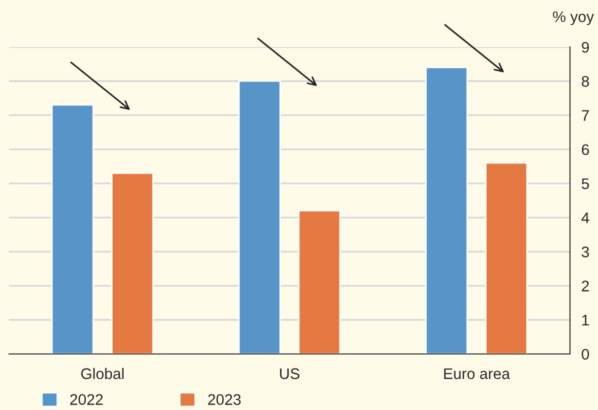 The width and height of the screenshot is (598, 410). I want to click on y-tick-label: 1, so click(585, 320).